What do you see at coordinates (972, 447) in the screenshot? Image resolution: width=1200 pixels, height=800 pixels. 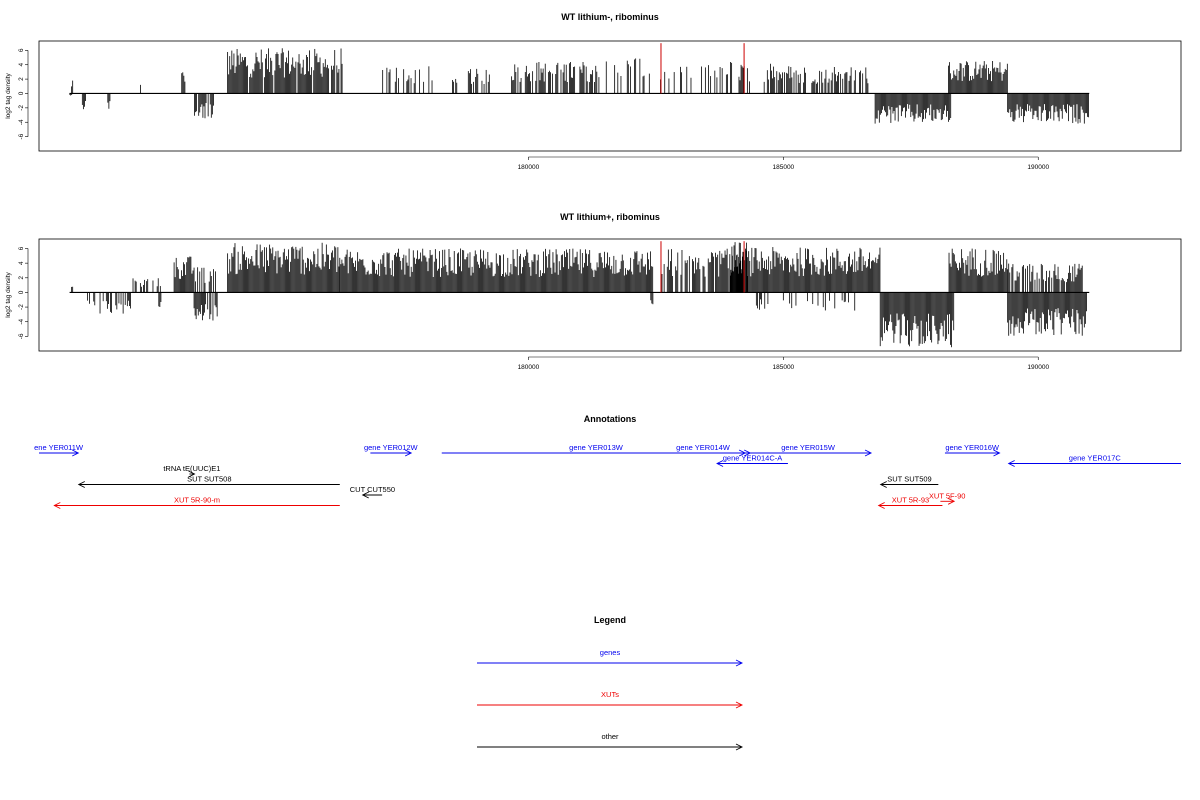 I see `feature-label: gene YER016W` at bounding box center [972, 447].